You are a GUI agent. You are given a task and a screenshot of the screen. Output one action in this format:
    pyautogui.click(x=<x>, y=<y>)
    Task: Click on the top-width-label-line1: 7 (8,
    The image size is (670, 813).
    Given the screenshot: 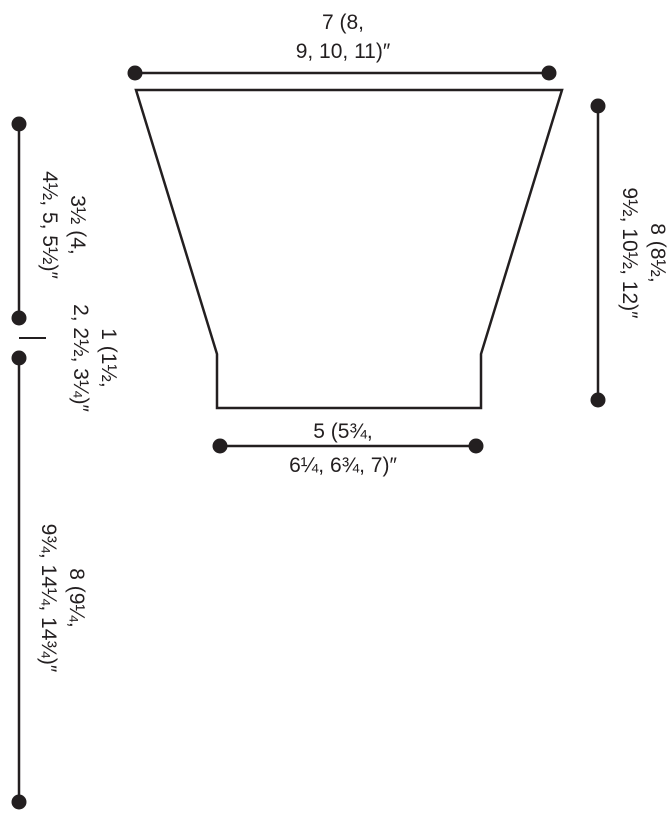 What is the action you would take?
    pyautogui.click(x=343, y=22)
    